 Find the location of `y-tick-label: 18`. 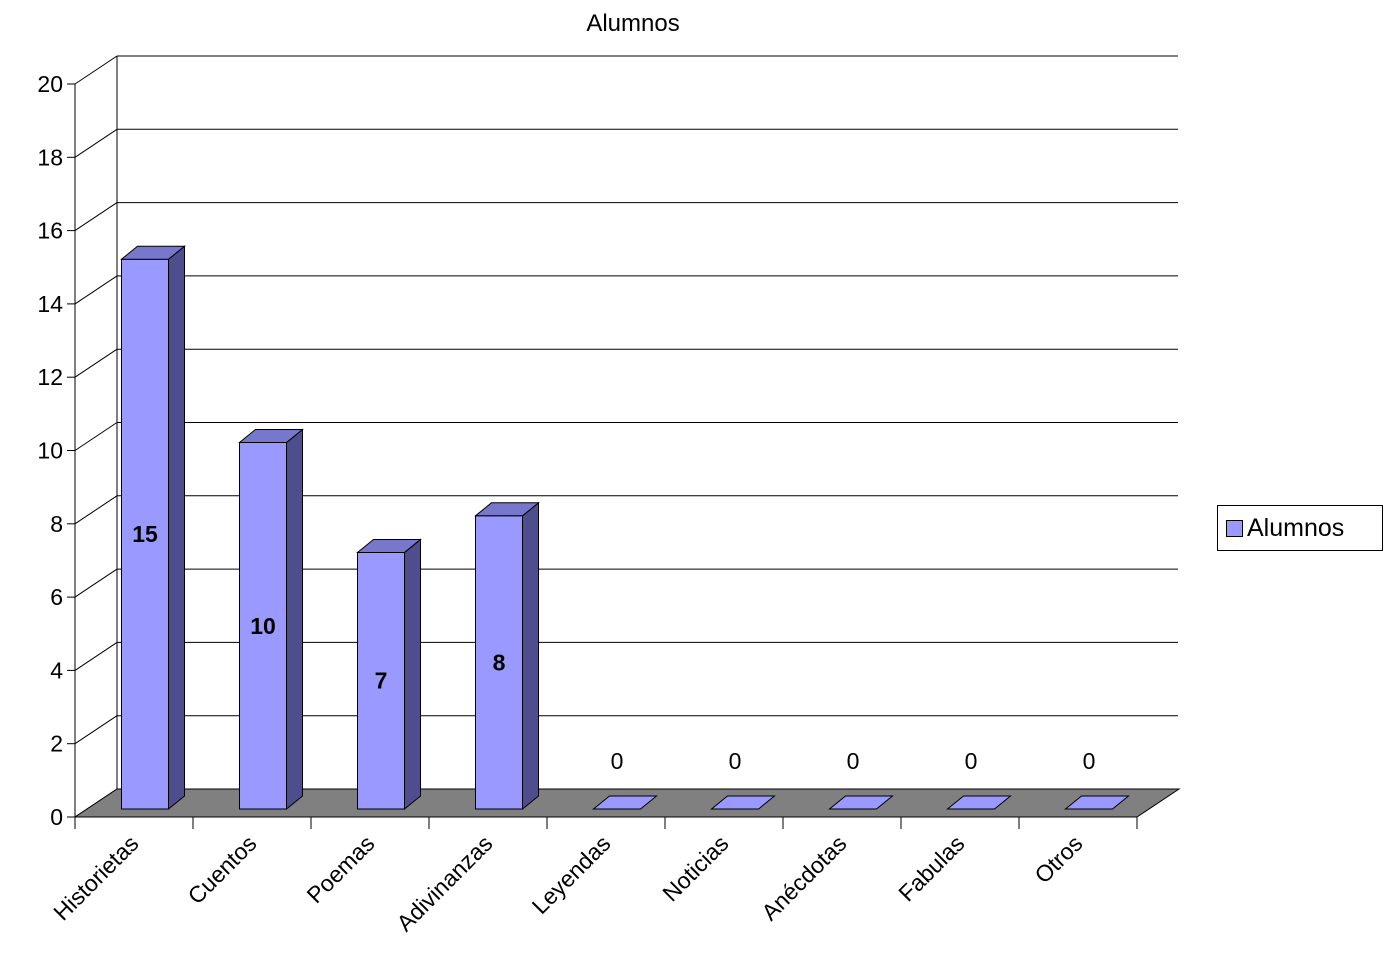

y-tick-label: 18 is located at coordinates (50, 157).